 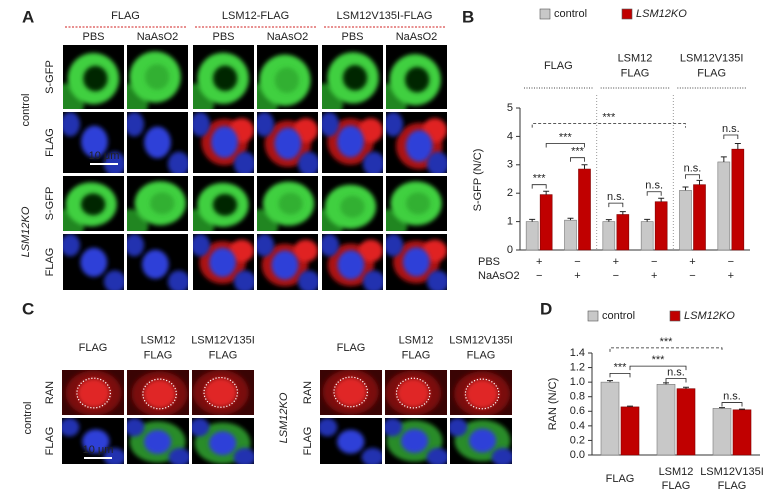 I want to click on treatment-mark: +, so click(x=692, y=262).